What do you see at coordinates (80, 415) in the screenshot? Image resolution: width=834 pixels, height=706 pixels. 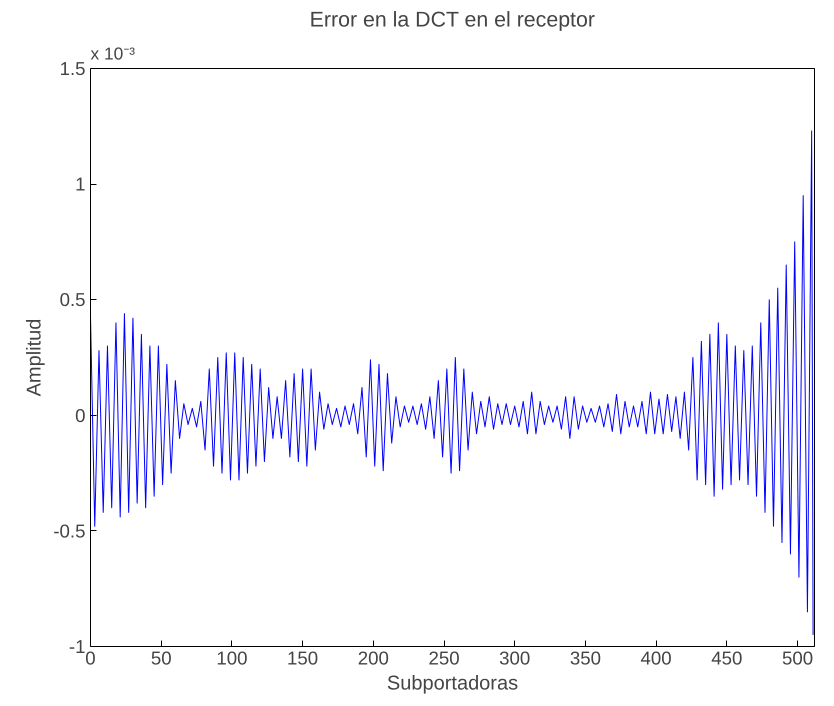 I see `y-tick-label: 0` at bounding box center [80, 415].